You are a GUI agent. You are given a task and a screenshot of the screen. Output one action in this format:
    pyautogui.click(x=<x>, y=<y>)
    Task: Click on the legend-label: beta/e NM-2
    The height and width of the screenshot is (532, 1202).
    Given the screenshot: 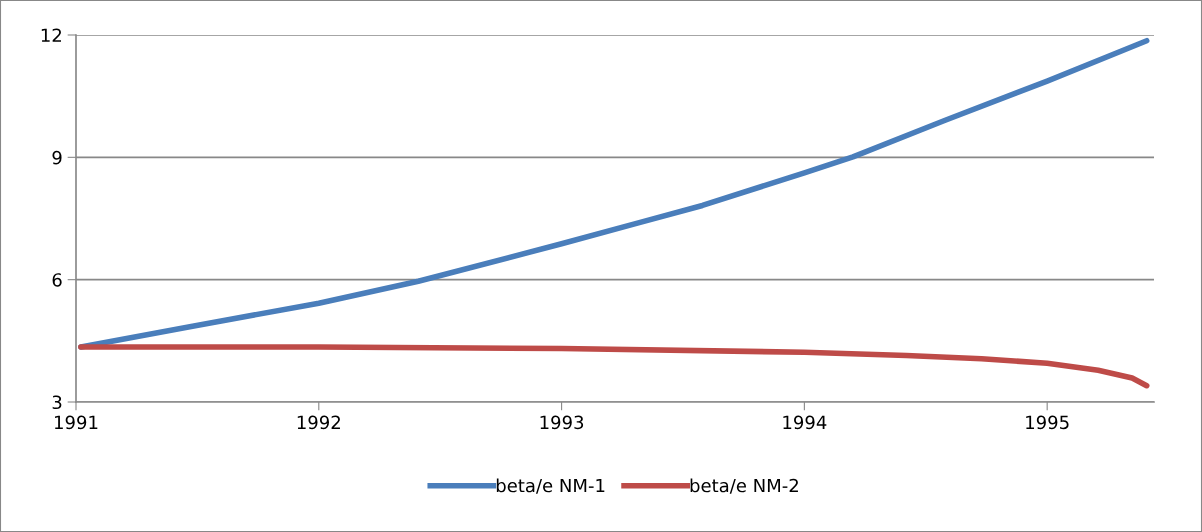 What is the action you would take?
    pyautogui.click(x=744, y=486)
    